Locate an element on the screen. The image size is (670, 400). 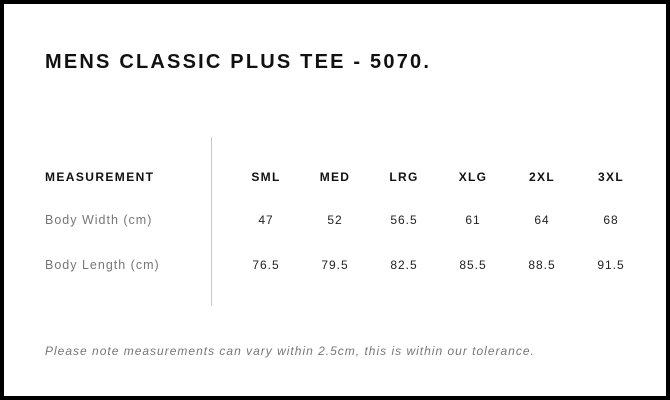
column-divider is located at coordinates (211, 221).